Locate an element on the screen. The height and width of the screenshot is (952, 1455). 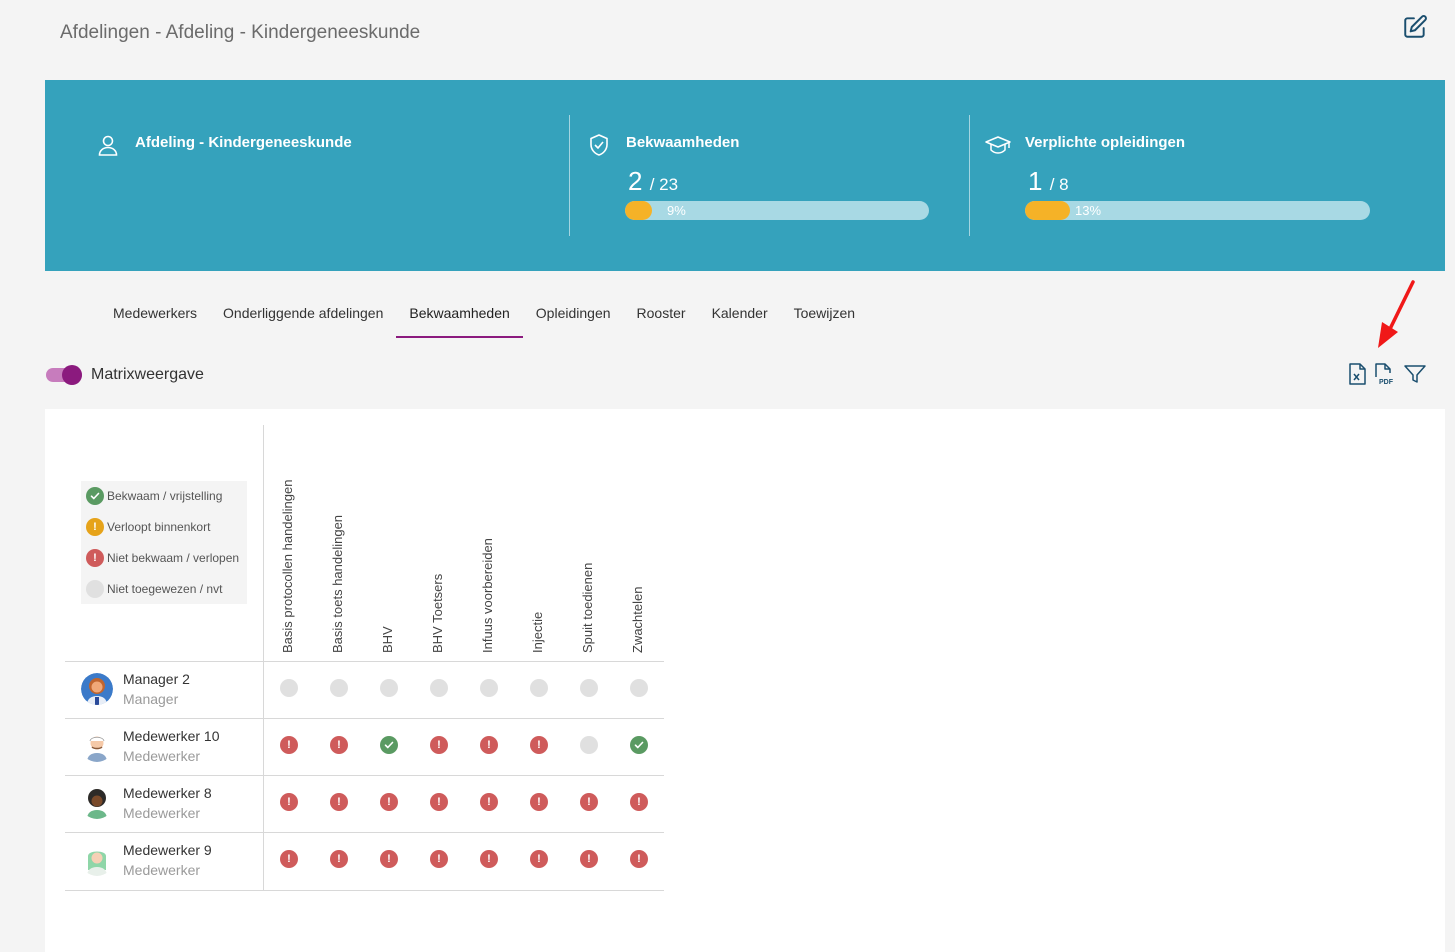
tab-onderliggende-afdelingen: Onderliggende afdelingen is located at coordinates (303, 313).